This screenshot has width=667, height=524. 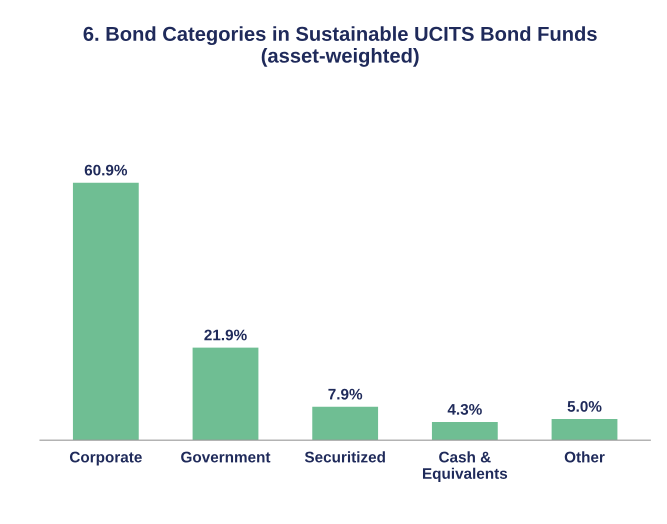 What do you see at coordinates (465, 466) in the screenshot?
I see `x-tick-label: Cash & Equivalents` at bounding box center [465, 466].